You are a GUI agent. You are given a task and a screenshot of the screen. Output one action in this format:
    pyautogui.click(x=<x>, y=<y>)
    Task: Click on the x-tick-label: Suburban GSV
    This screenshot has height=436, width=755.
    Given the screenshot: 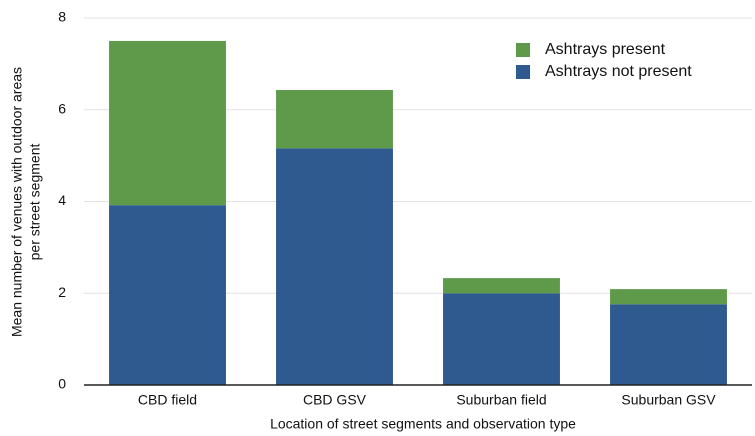 What is the action you would take?
    pyautogui.click(x=668, y=400)
    